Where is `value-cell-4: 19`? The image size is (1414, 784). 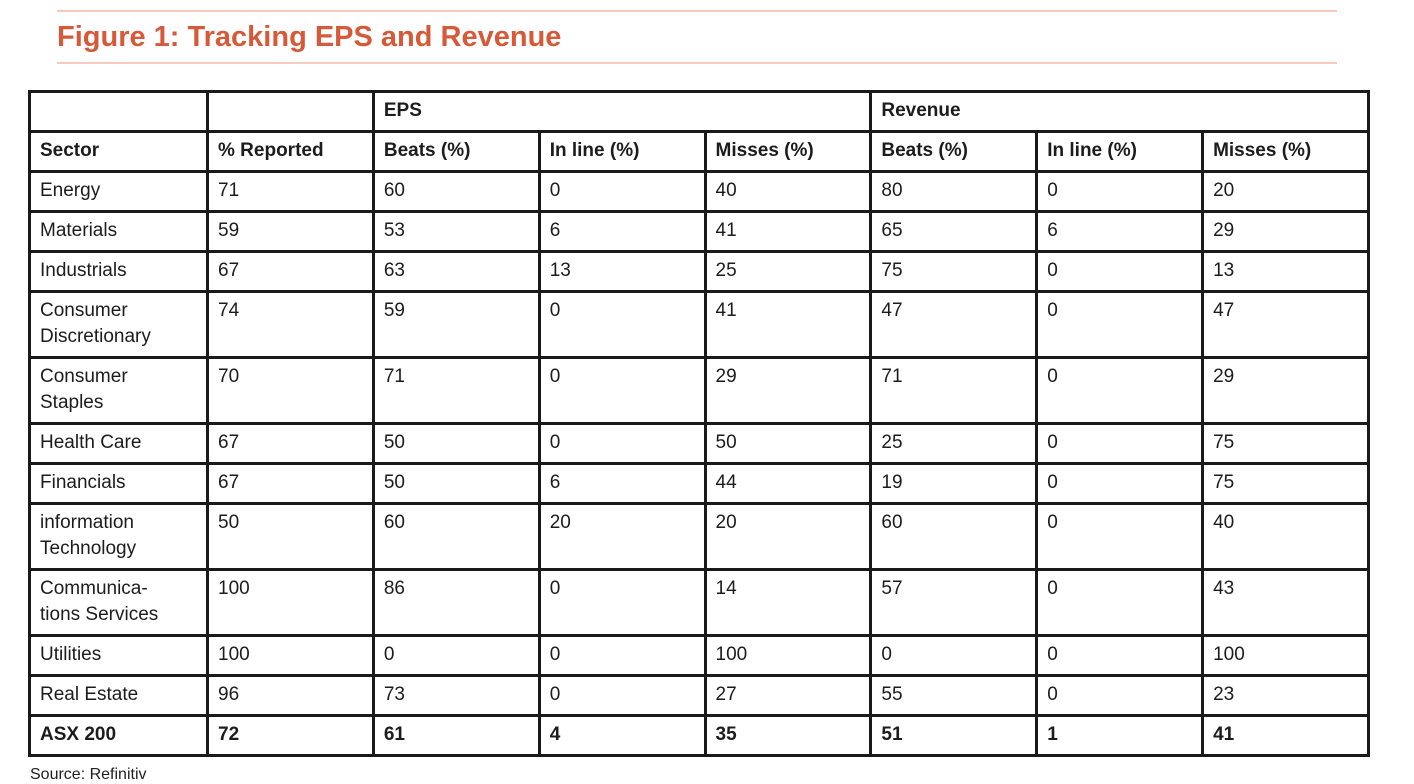 value-cell-4: 19 is located at coordinates (954, 483).